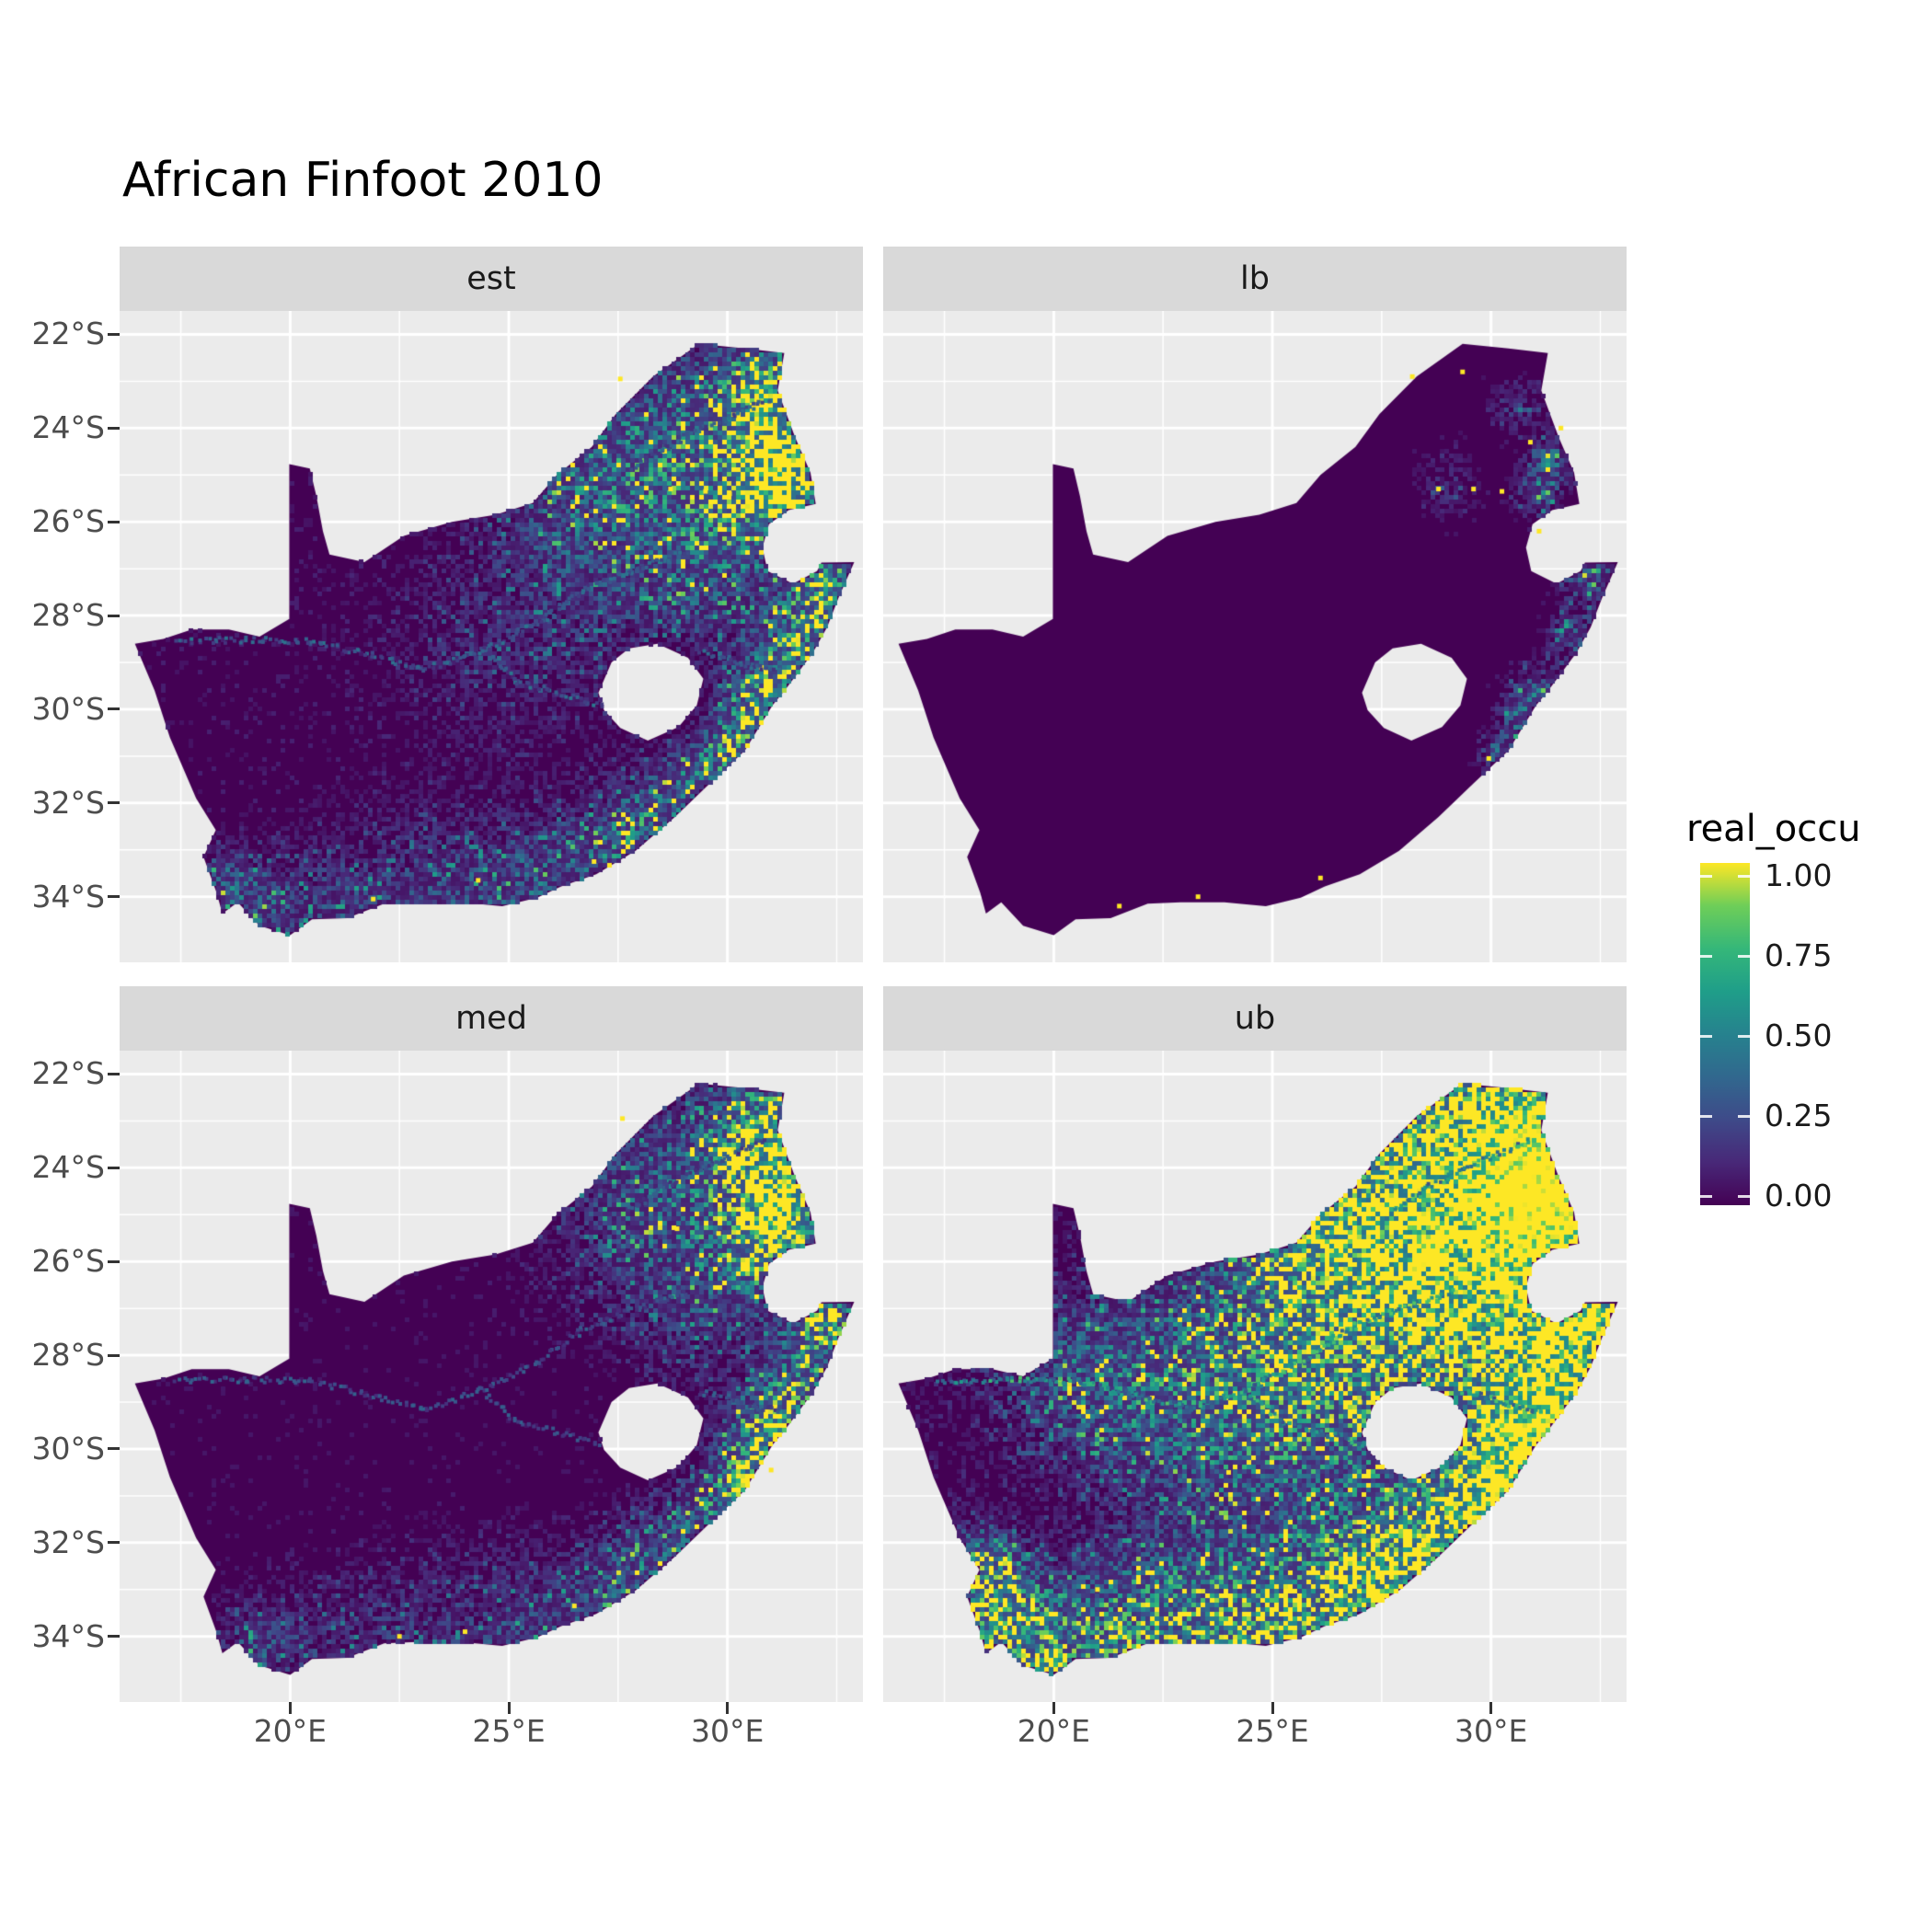 This screenshot has width=1932, height=1932. I want to click on map-canvas-est, so click(492, 636).